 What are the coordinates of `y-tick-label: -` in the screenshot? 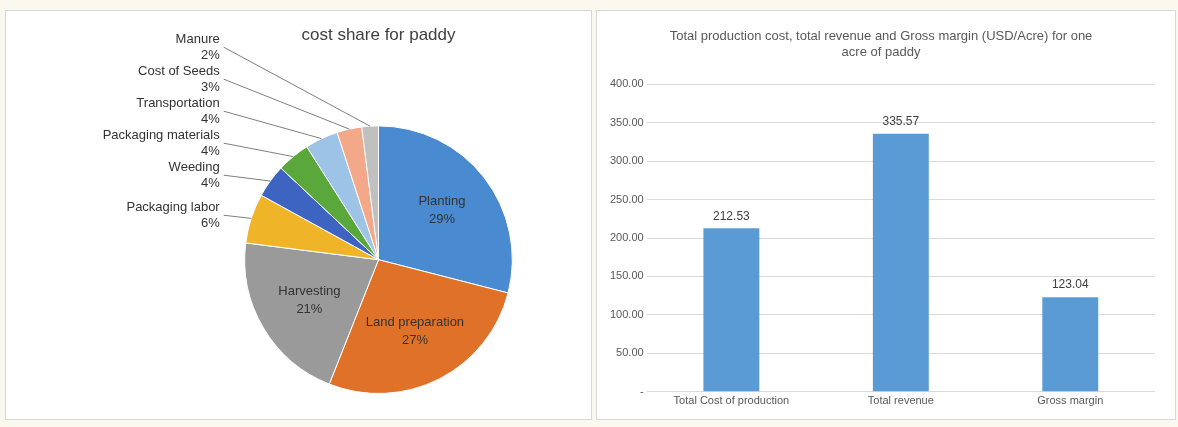 It's located at (641, 390).